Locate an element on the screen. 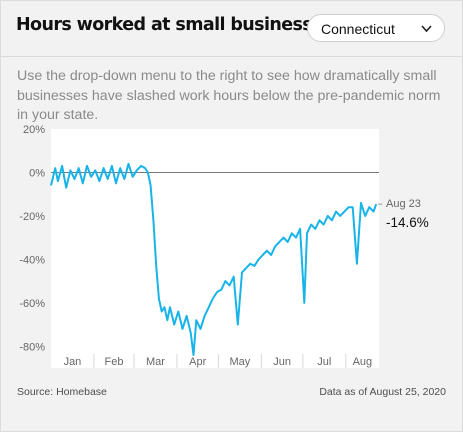 The height and width of the screenshot is (432, 463). header-divider is located at coordinates (231, 56).